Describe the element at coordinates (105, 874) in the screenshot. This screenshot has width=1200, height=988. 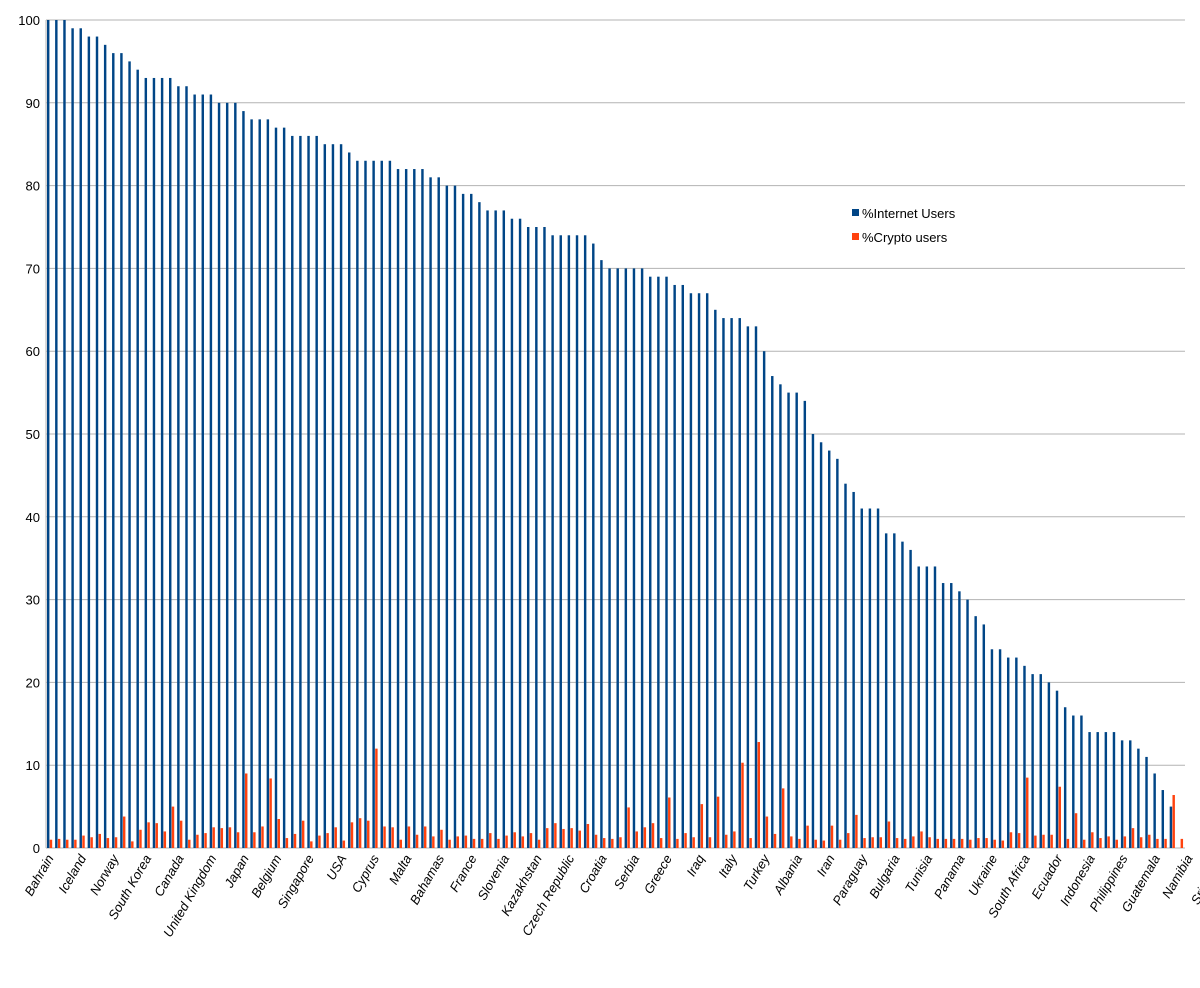
I see `x-category-label: Norway` at that location.